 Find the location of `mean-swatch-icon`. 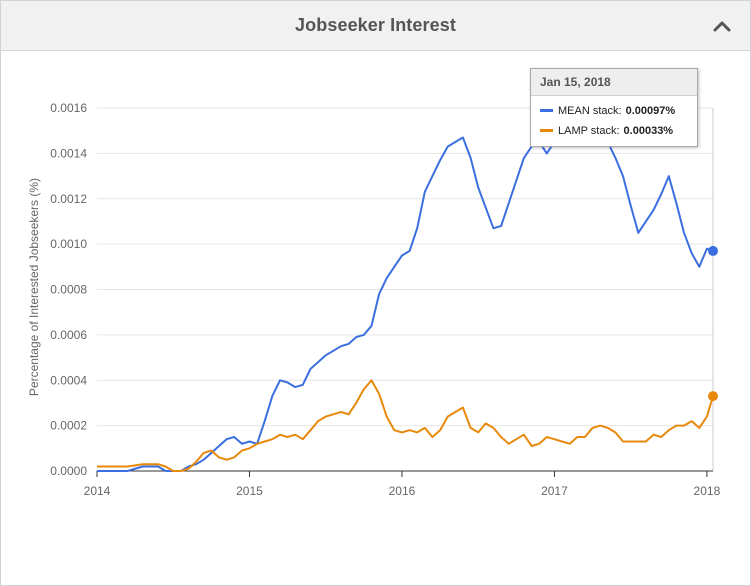

mean-swatch-icon is located at coordinates (546, 110).